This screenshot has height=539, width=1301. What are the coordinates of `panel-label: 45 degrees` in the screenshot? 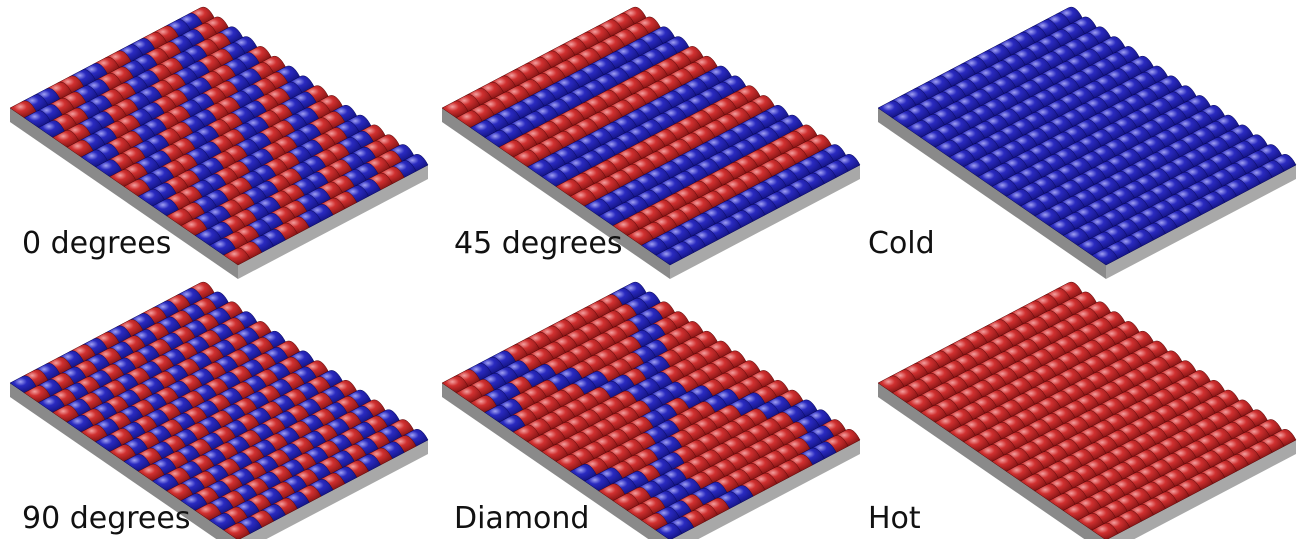 It's located at (538, 243).